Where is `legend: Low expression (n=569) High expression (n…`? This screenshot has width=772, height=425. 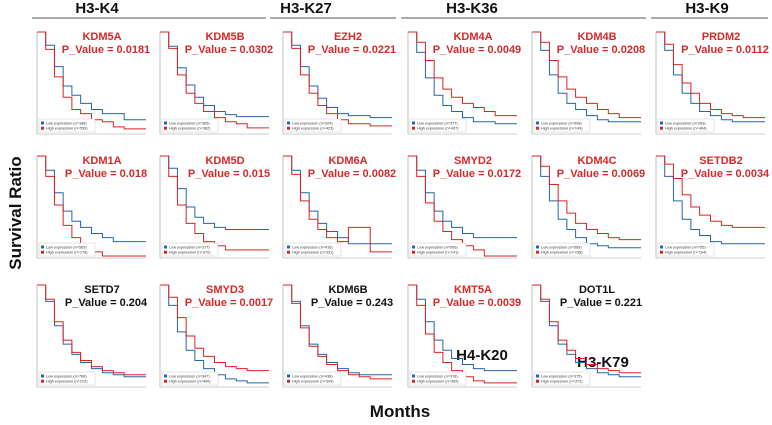
legend: Low expression (n=569) High expression (n… is located at coordinates (67, 249).